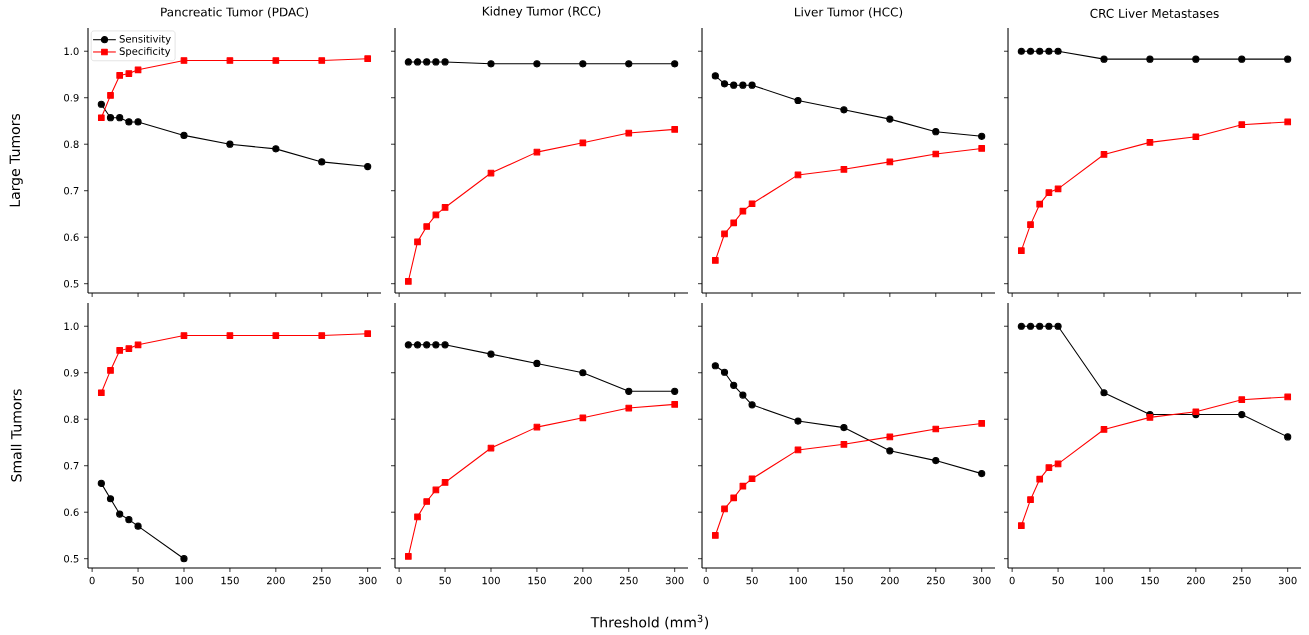  Describe the element at coordinates (849, 12) in the screenshot. I see `chart-title: Liver Tumor (HCC)` at that location.